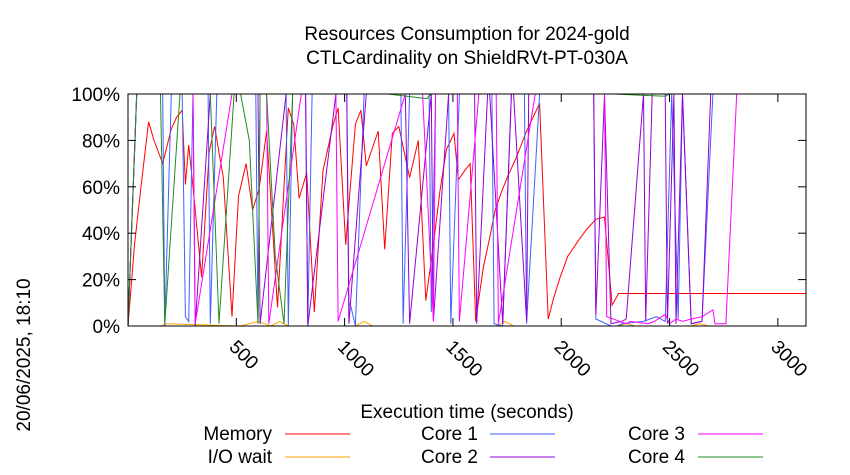  Describe the element at coordinates (466, 34) in the screenshot. I see `chart-title: Resources Consumption for 2024-gold` at that location.